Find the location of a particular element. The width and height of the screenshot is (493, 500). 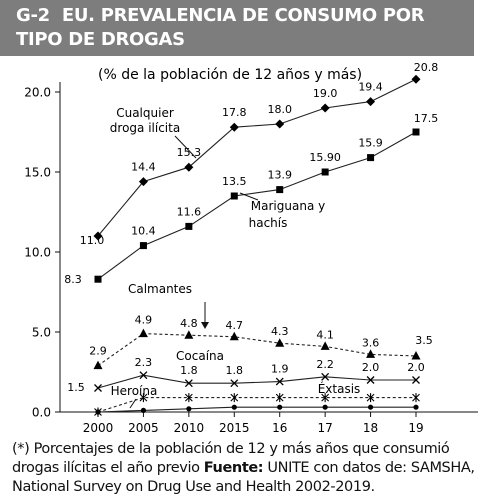

x-tick-label: 2005 is located at coordinates (143, 428).